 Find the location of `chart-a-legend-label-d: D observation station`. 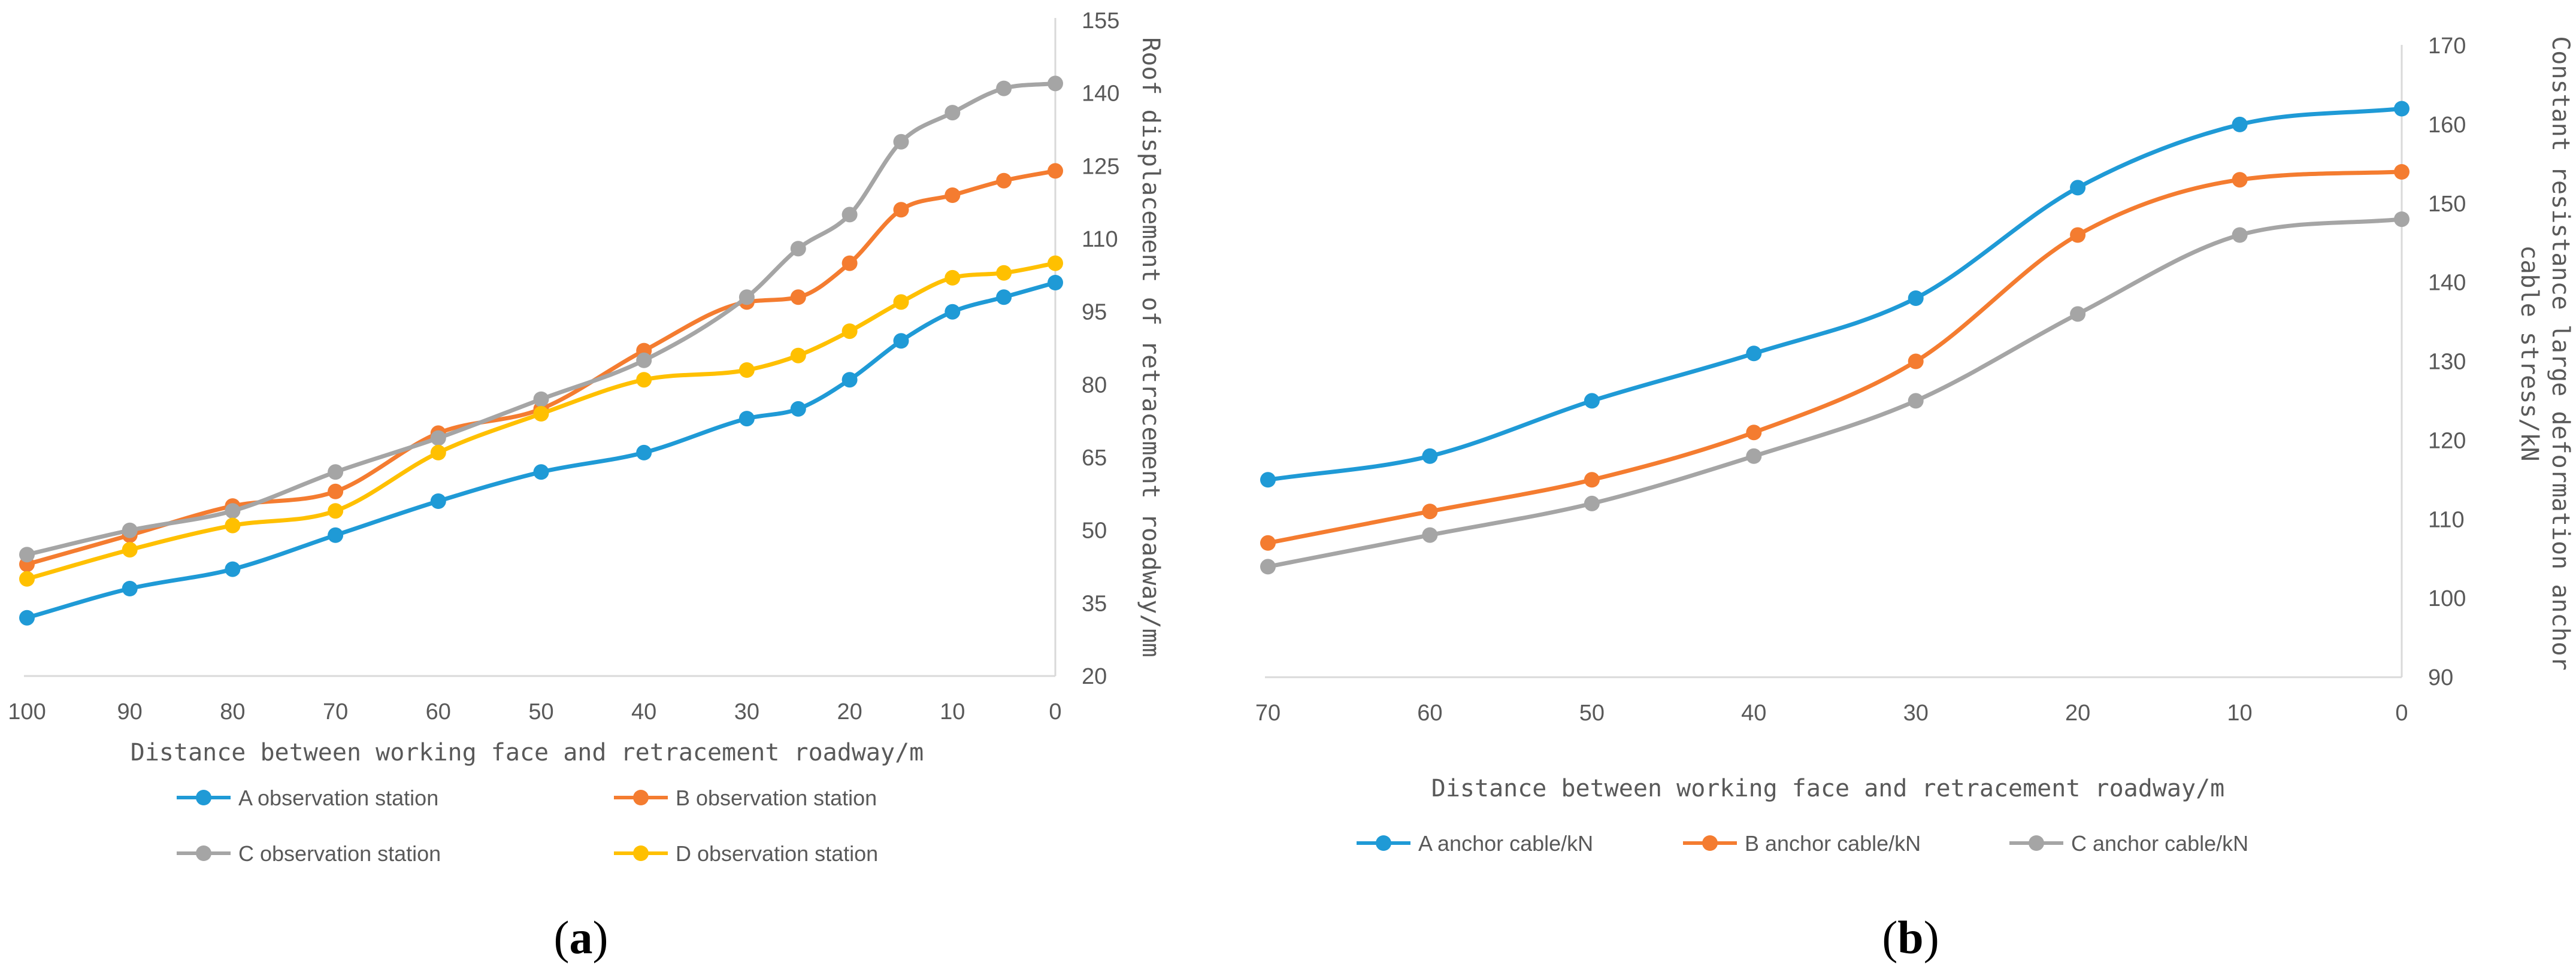

chart-a-legend-label-d: D observation station is located at coordinates (777, 853).